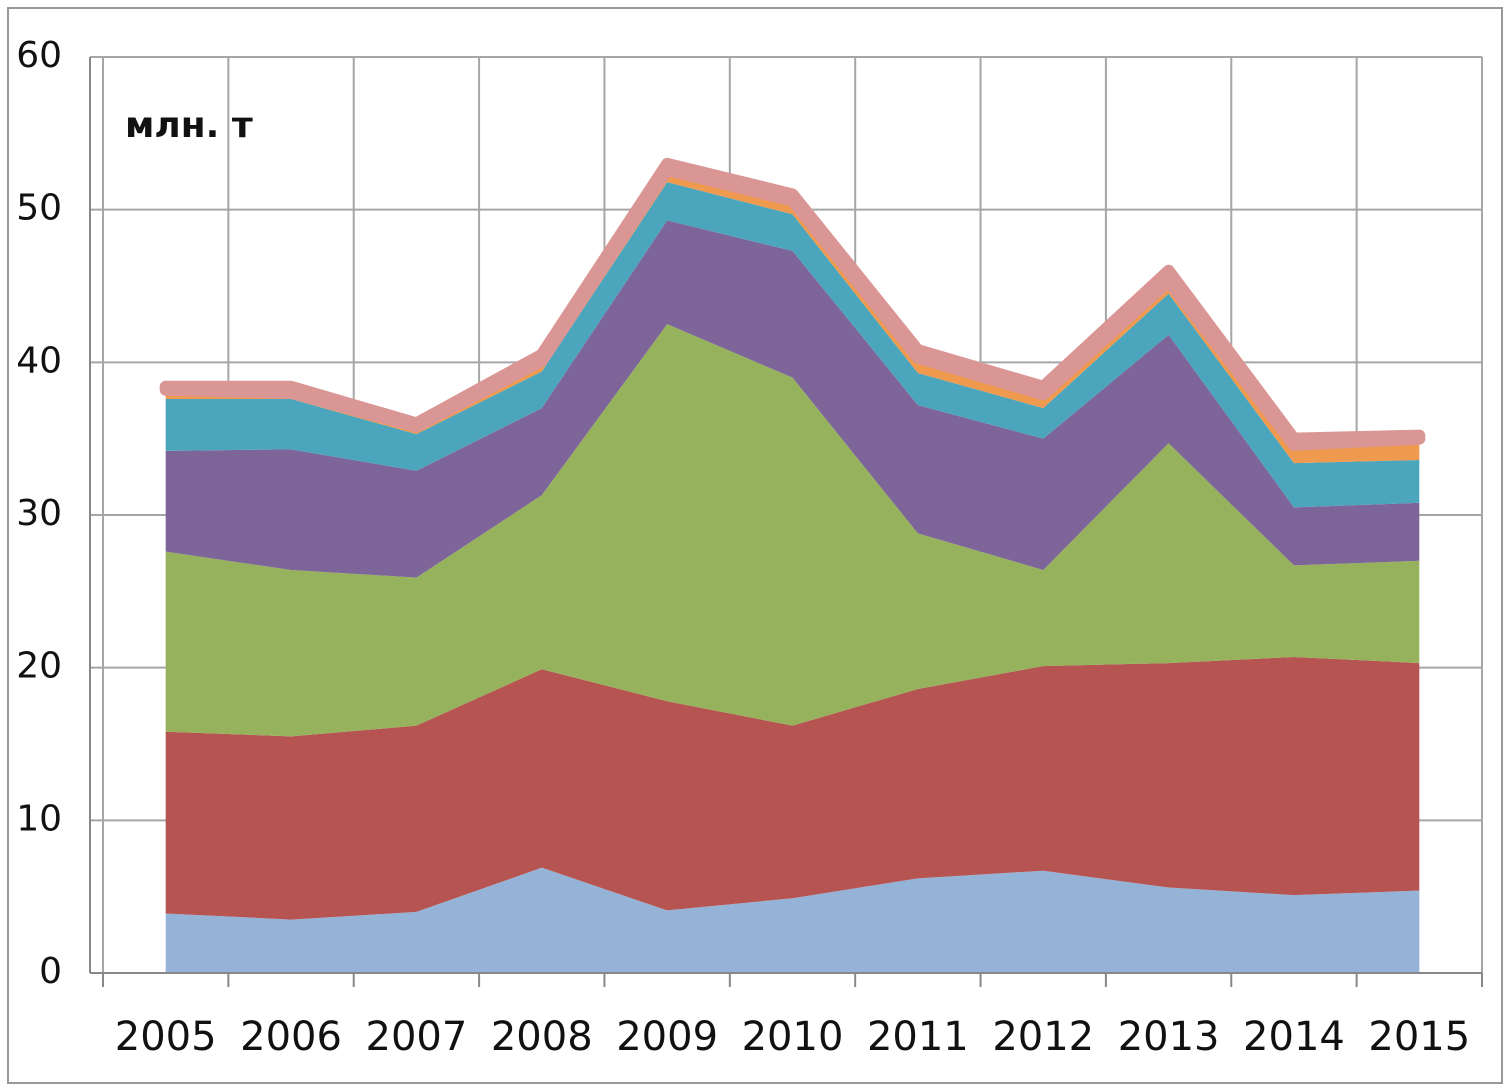  I want to click on unit-annotation: млн. т, so click(189, 125).